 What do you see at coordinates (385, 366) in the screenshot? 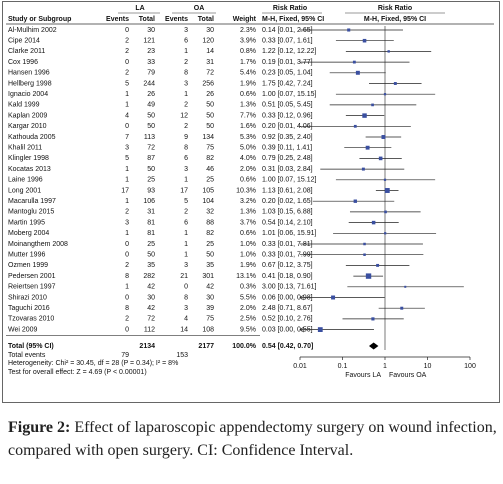
I see `tick-label: 1` at bounding box center [385, 366].